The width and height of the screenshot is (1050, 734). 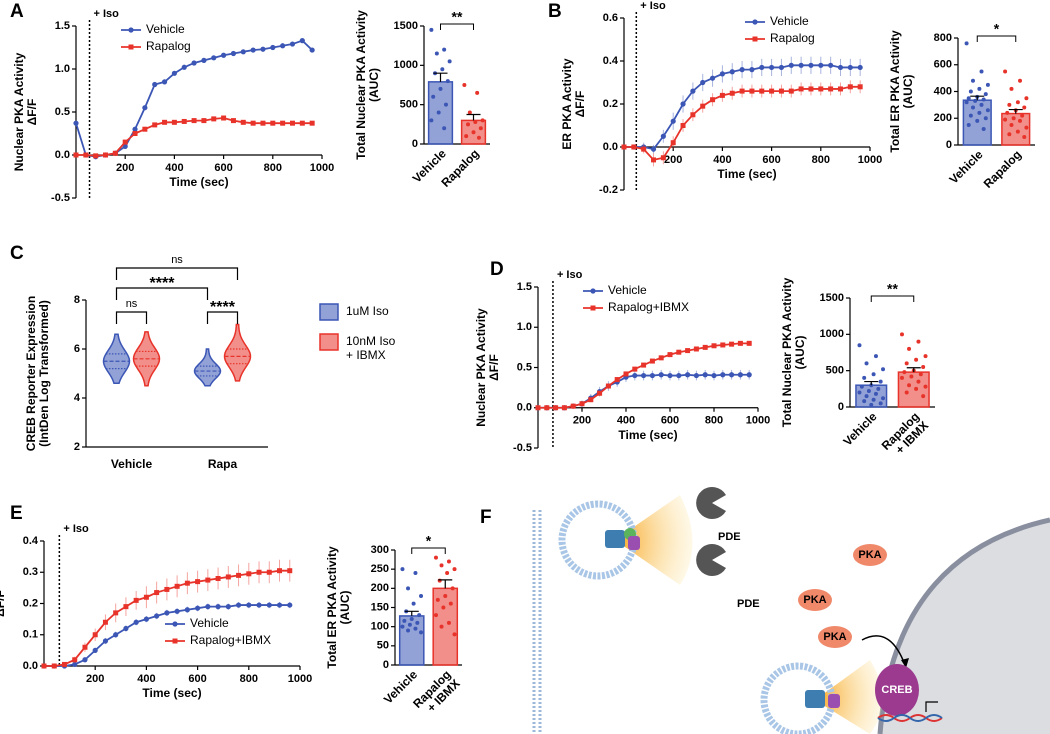 What do you see at coordinates (913, 389) in the screenshot?
I see `bar` at bounding box center [913, 389].